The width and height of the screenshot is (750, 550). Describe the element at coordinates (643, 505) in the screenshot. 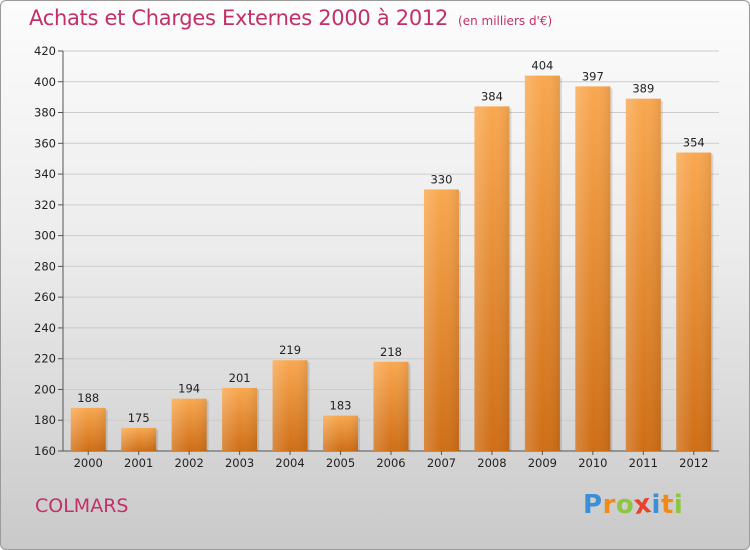

I see `logo-letter: x` at that location.